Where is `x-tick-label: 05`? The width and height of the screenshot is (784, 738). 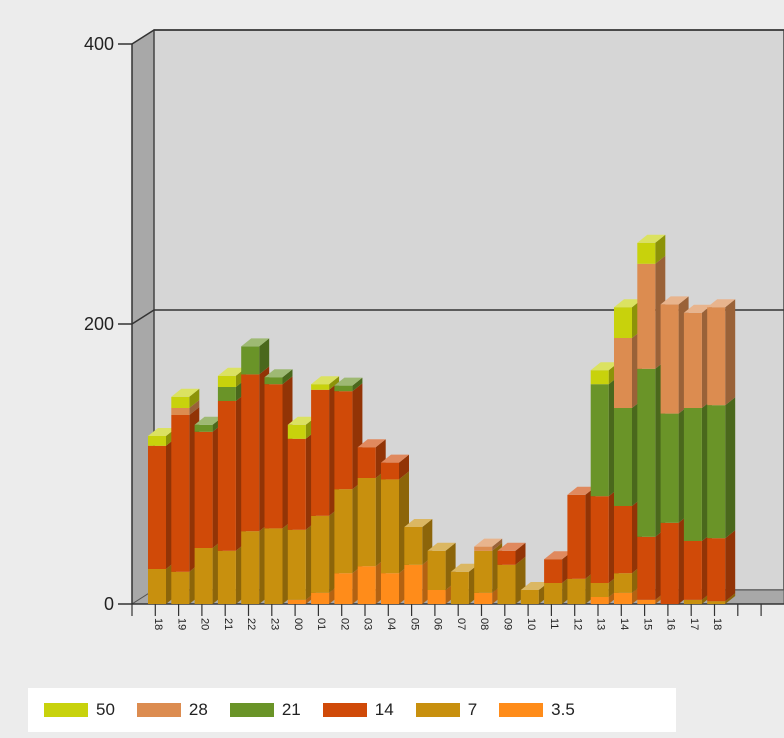 x-tick-label: 05 is located at coordinates (414, 624).